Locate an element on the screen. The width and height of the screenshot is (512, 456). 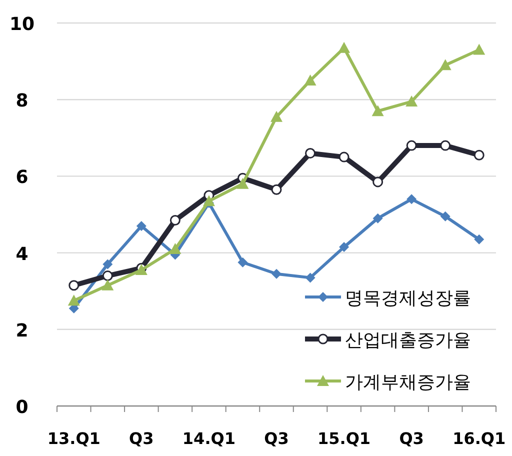
x-tick-label: 13.Q1 is located at coordinates (73, 438).